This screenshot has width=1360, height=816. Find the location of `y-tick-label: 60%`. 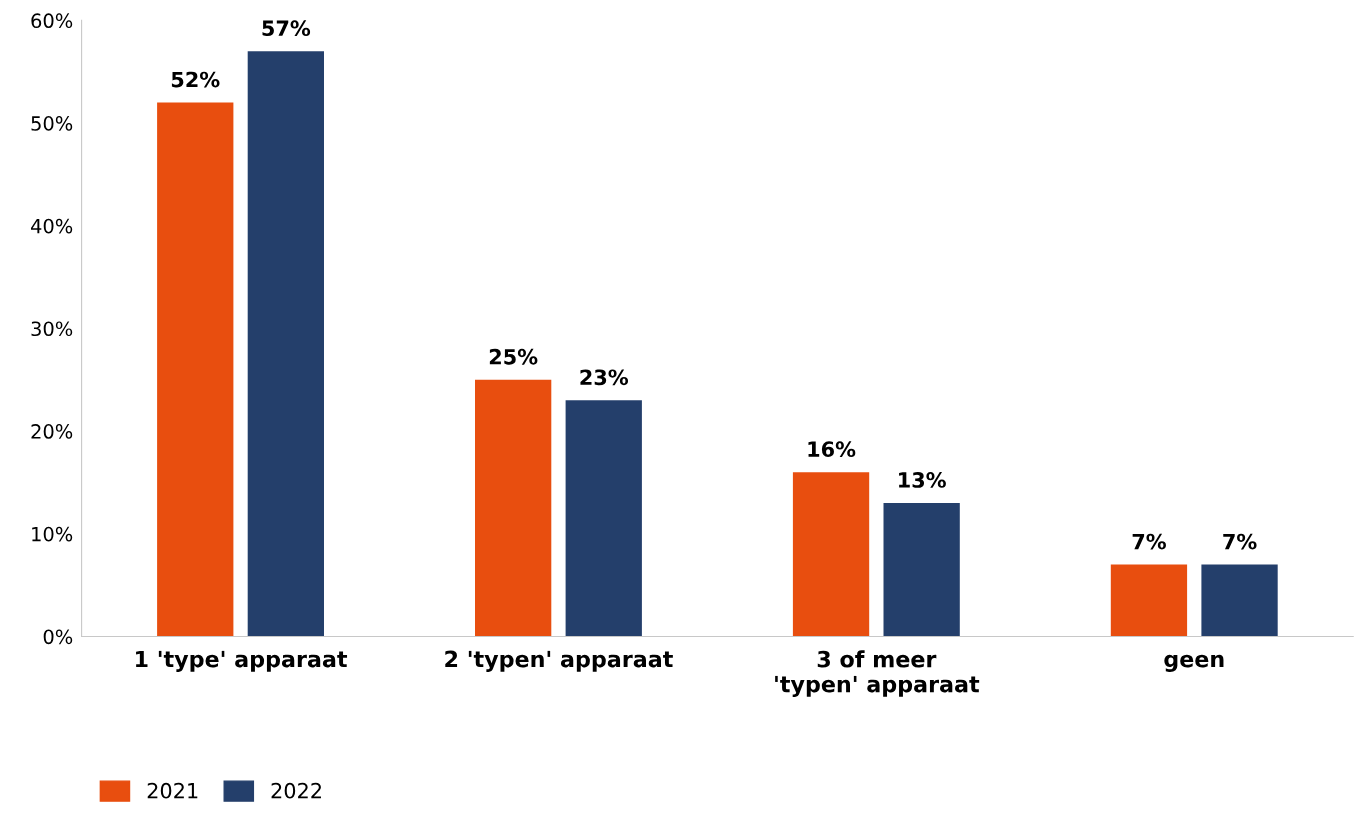

y-tick-label: 60% is located at coordinates (52, 21).